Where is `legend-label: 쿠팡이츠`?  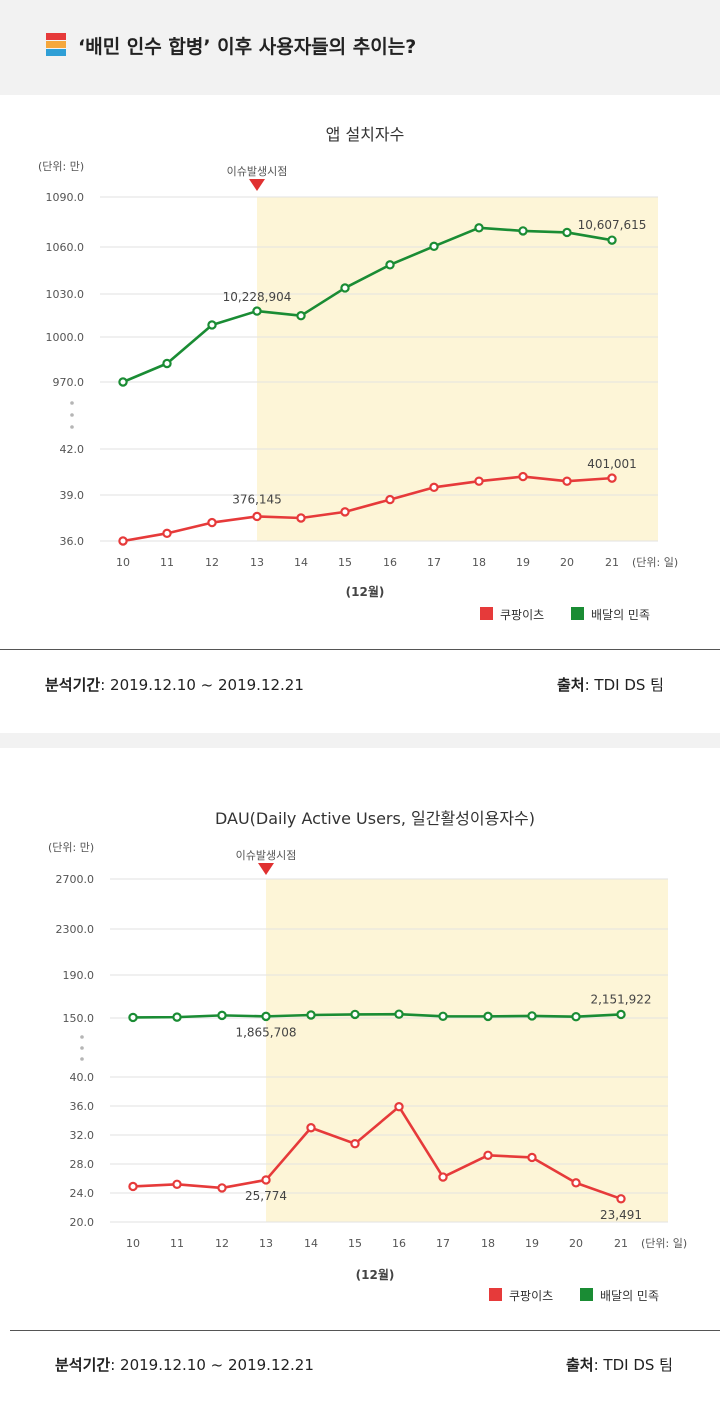 legend-label: 쿠팡이츠 is located at coordinates (522, 615).